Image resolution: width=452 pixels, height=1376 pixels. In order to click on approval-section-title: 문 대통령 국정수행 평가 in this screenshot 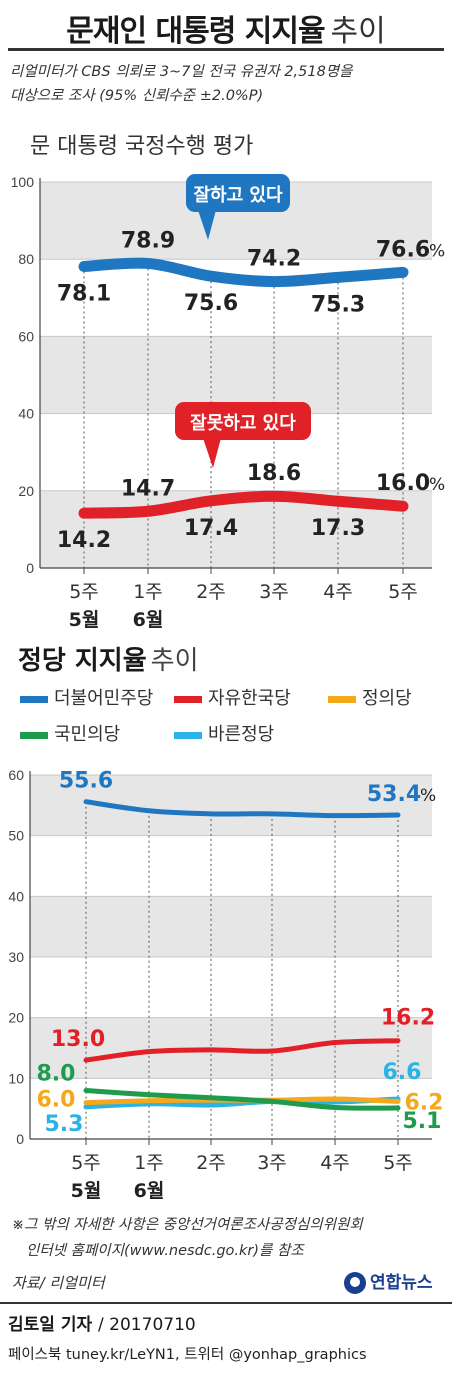, I will do `click(142, 146)`.